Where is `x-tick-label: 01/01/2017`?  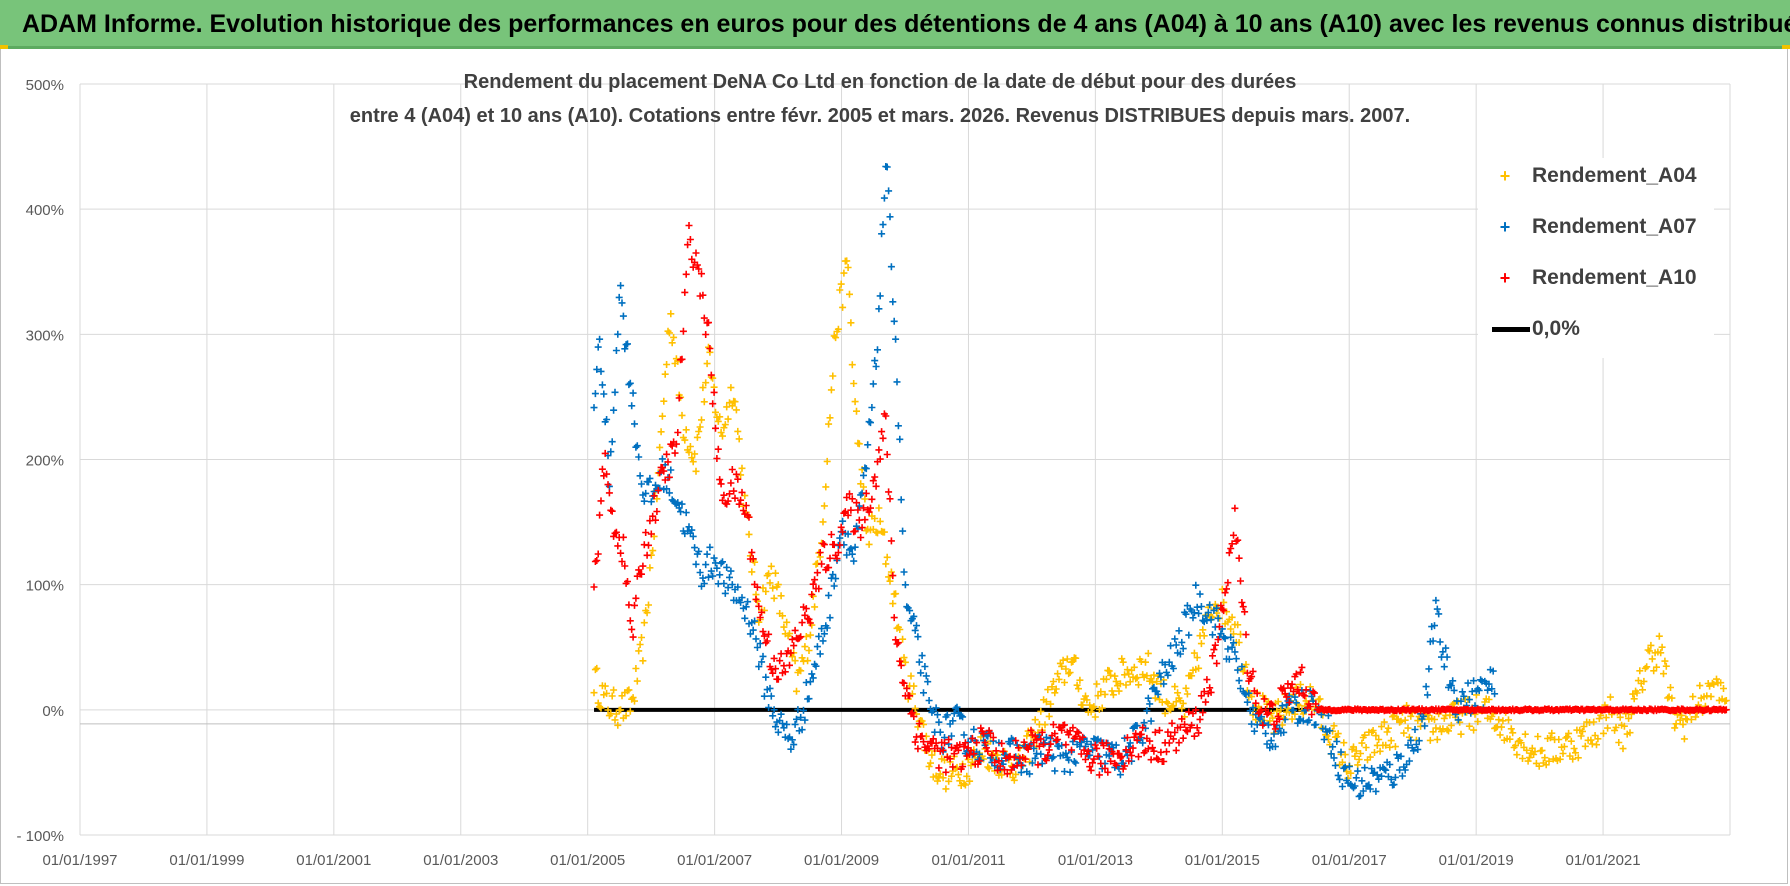 x-tick-label: 01/01/2017 is located at coordinates (1349, 860).